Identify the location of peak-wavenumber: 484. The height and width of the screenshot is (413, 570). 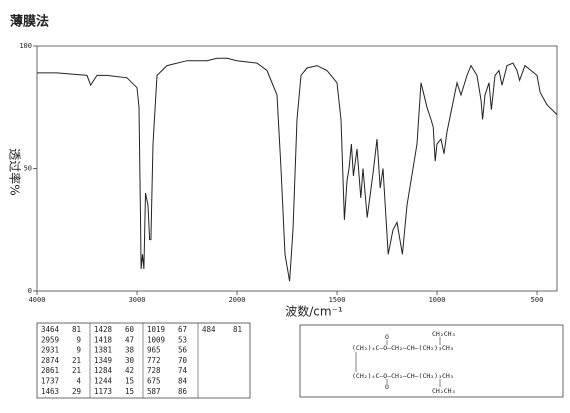
(209, 329).